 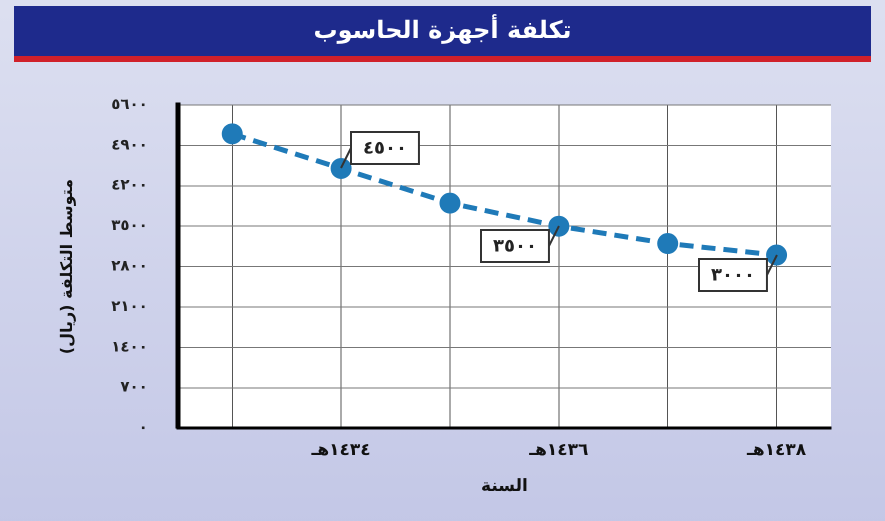 I want to click on y-tick-label: ١٤٠٠, so click(x=129, y=346).